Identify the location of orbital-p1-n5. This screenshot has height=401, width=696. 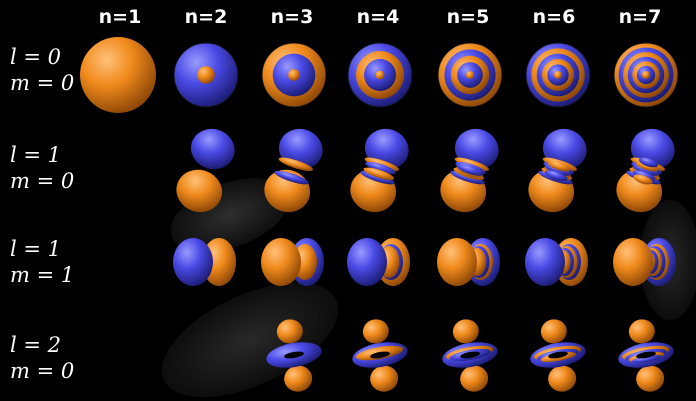
(468, 262).